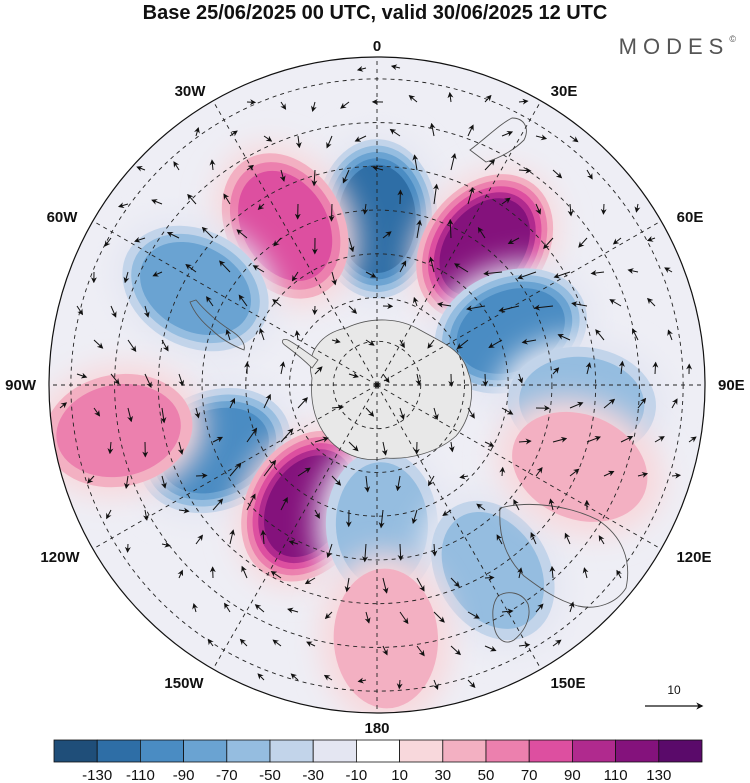 The image size is (750, 783). What do you see at coordinates (60, 557) in the screenshot?
I see `lon-label-120w: 120W` at bounding box center [60, 557].